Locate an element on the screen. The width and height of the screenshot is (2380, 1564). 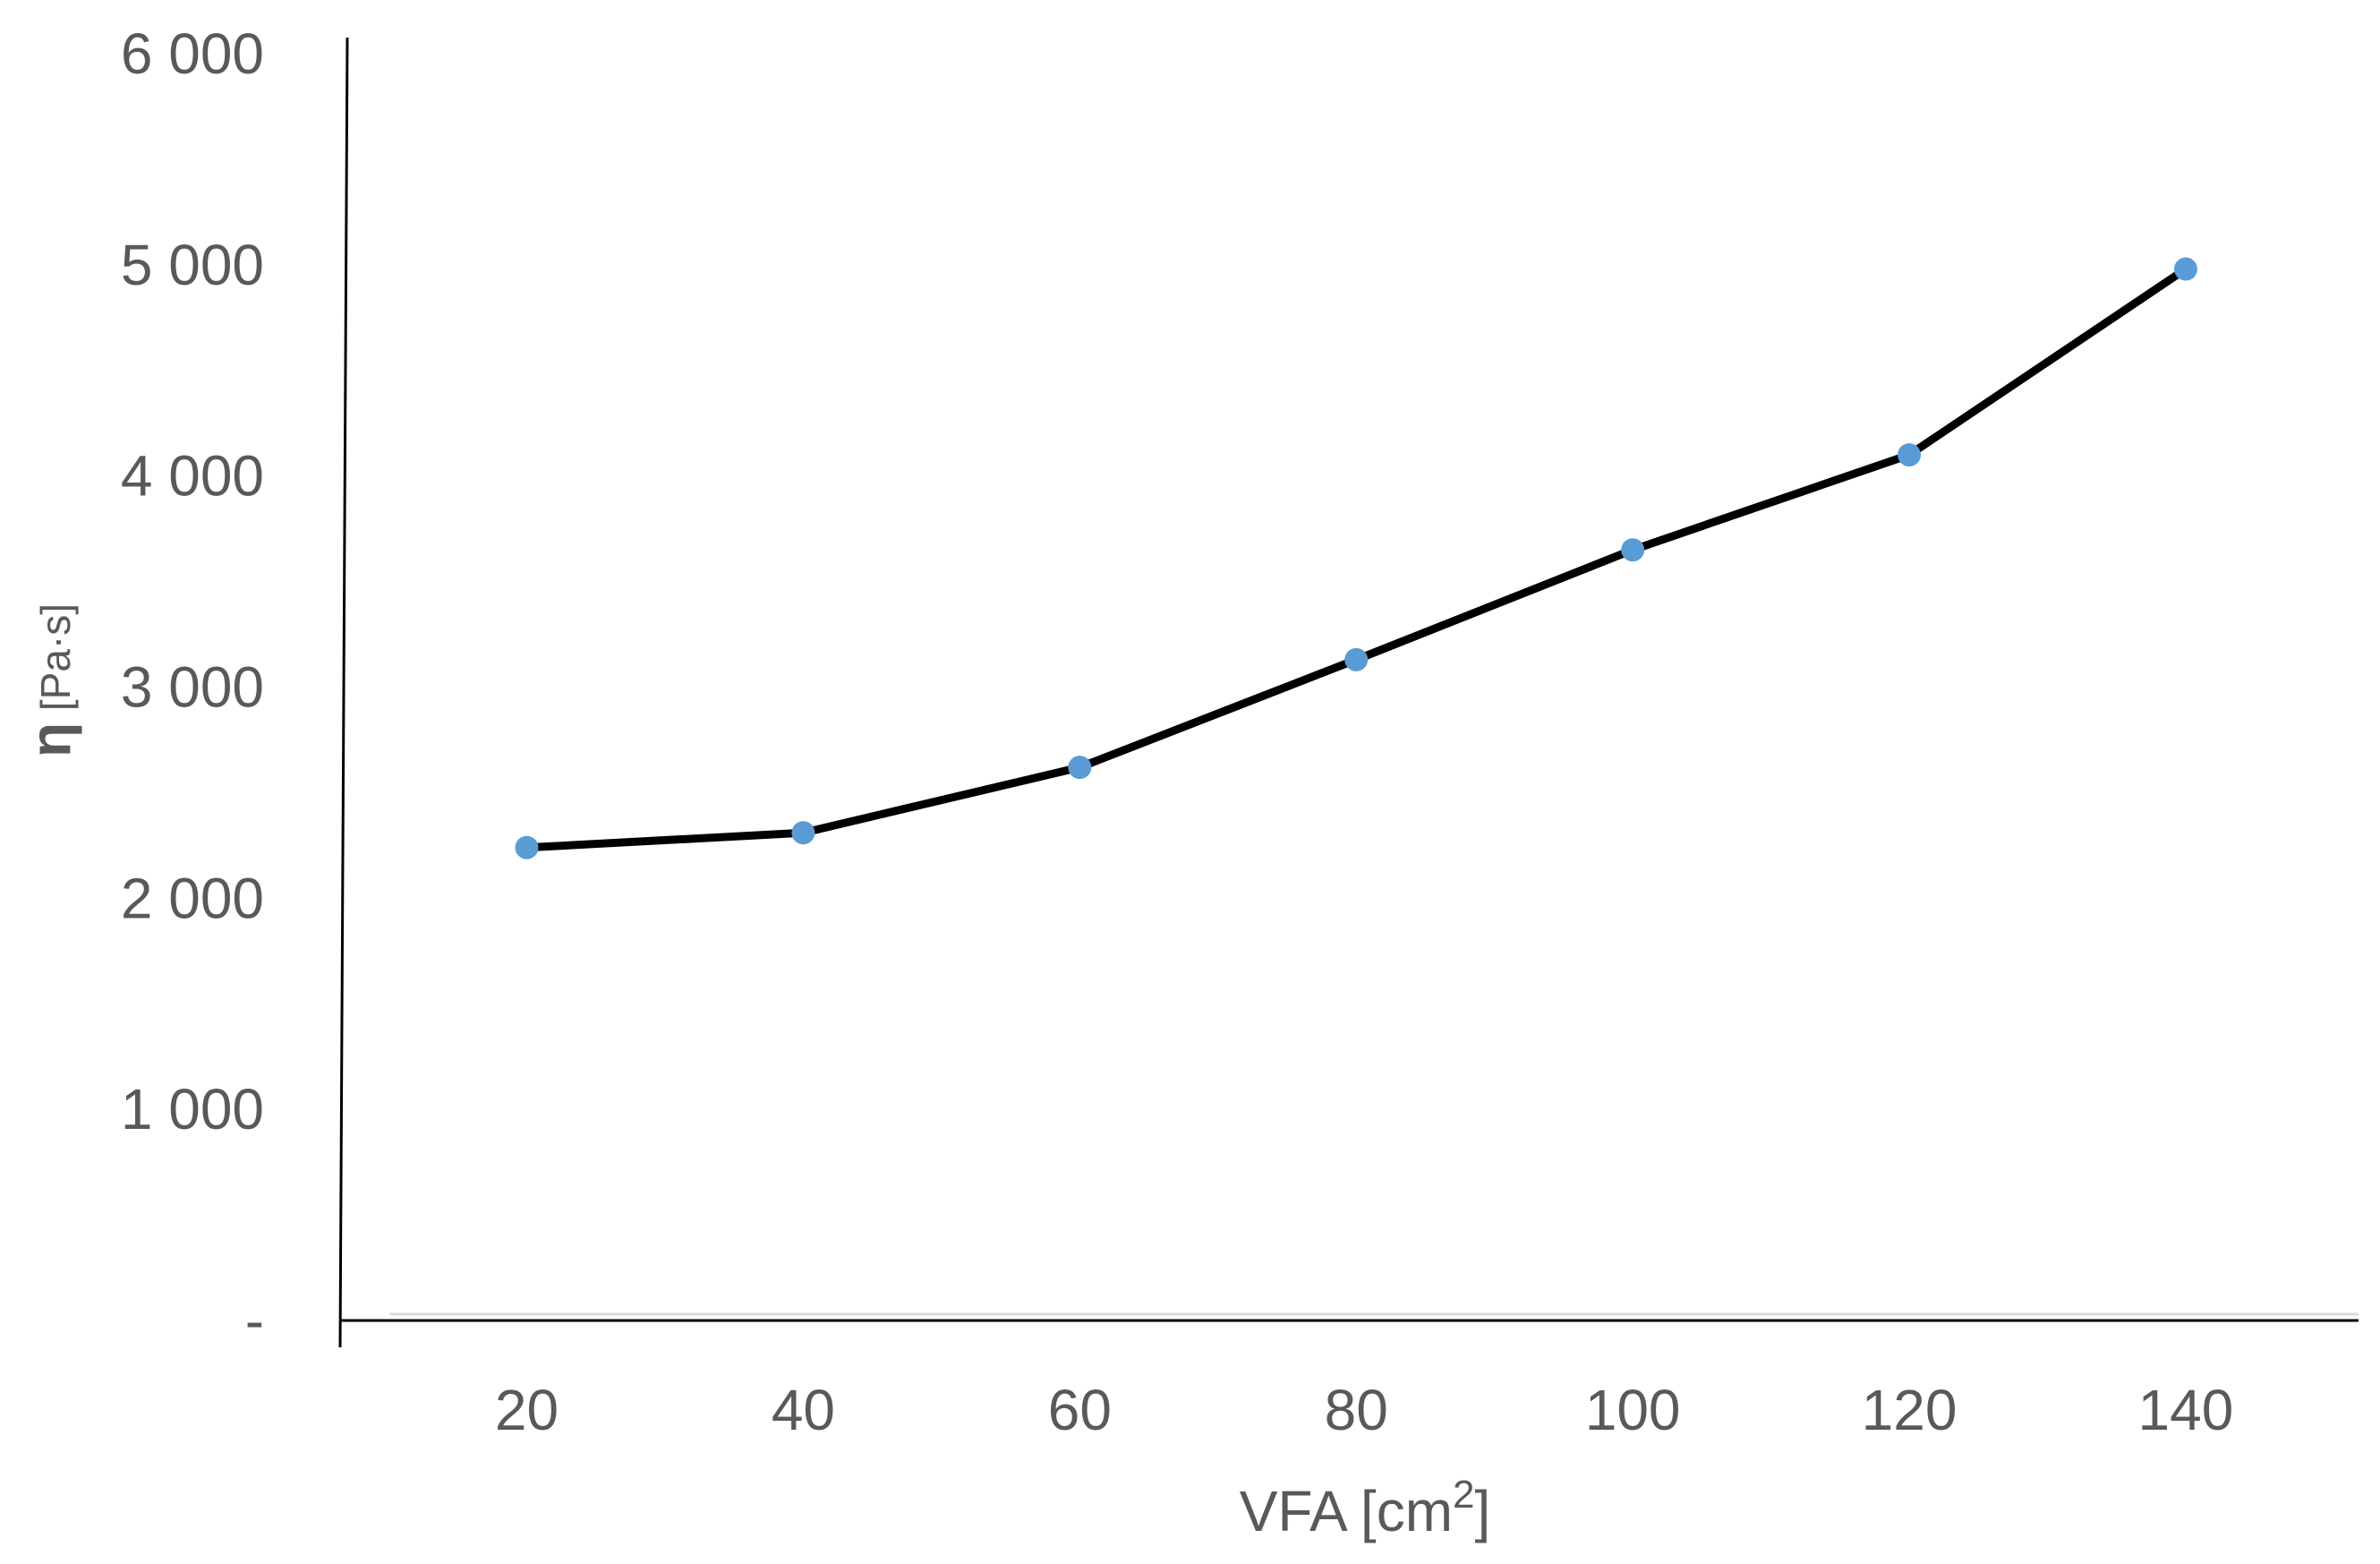
y-axis-line is located at coordinates (343, 692).